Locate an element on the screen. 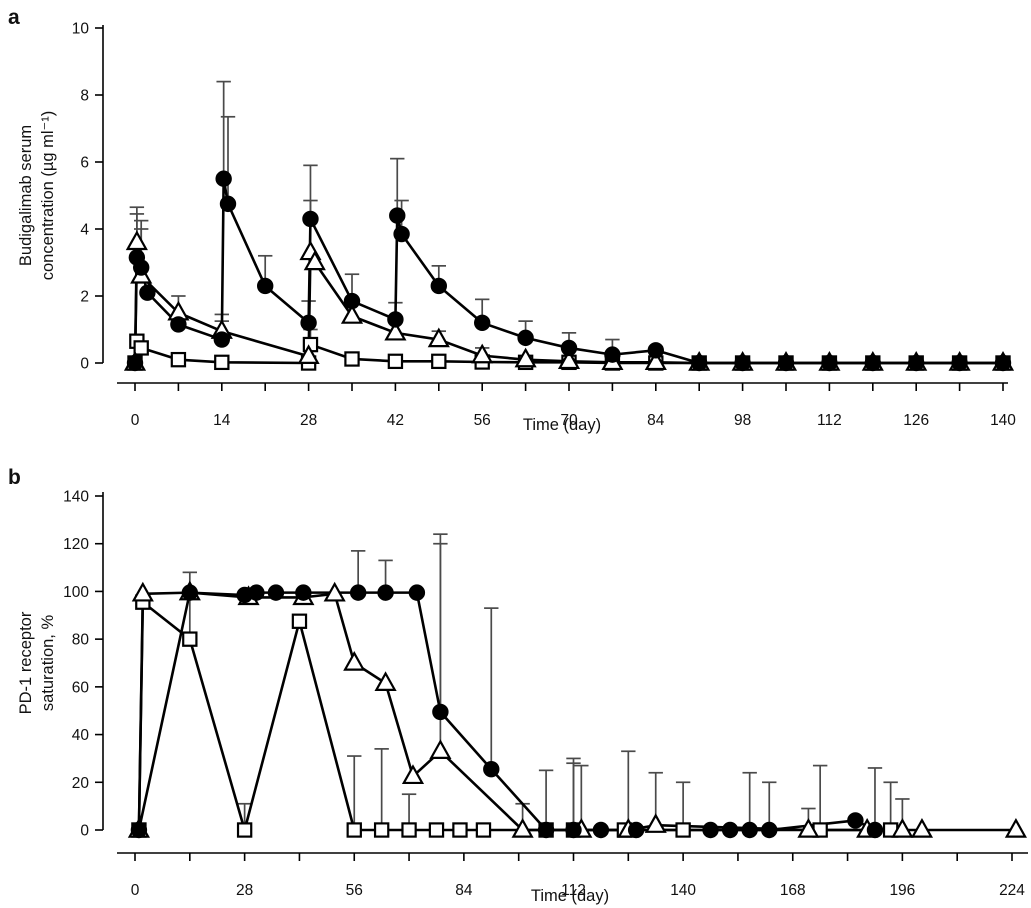 The height and width of the screenshot is (908, 1031). x-tick-label: 126 is located at coordinates (916, 420).